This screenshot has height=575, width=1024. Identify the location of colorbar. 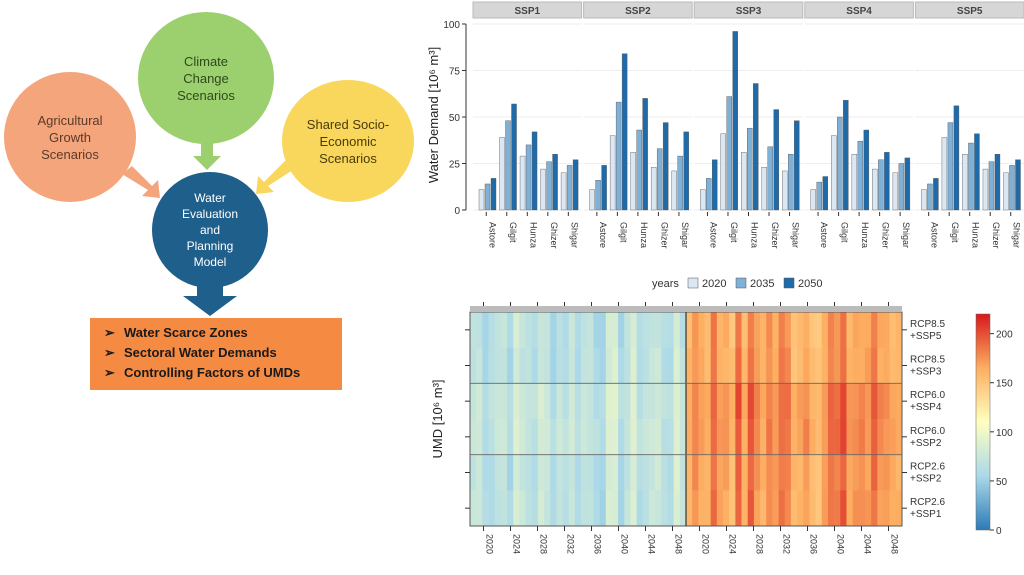
(983, 422).